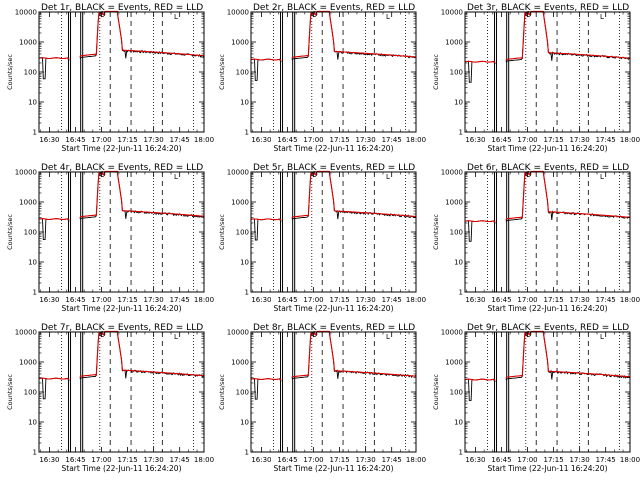 The height and width of the screenshot is (480, 640). I want to click on panel-title: Det 1r, BLACK = Events, RED = LLD, so click(122, 8).